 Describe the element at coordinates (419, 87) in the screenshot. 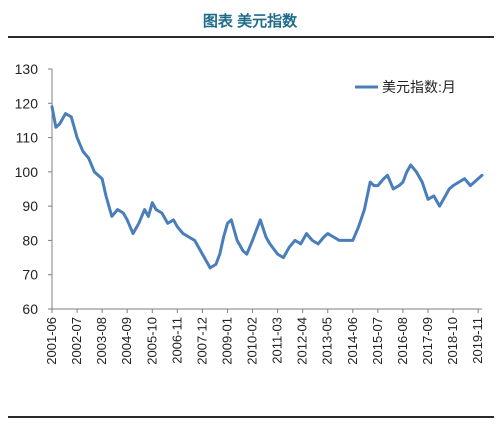

I see `legend-label: 美元指数:月` at that location.